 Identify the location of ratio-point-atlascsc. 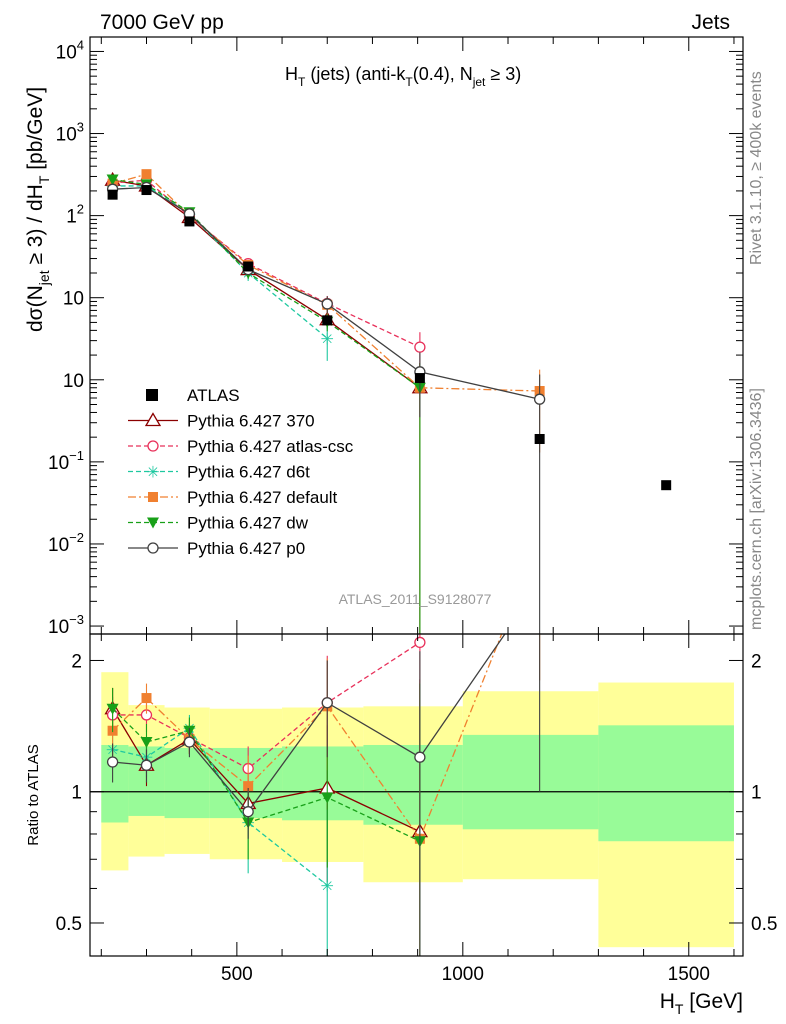
(420, 642).